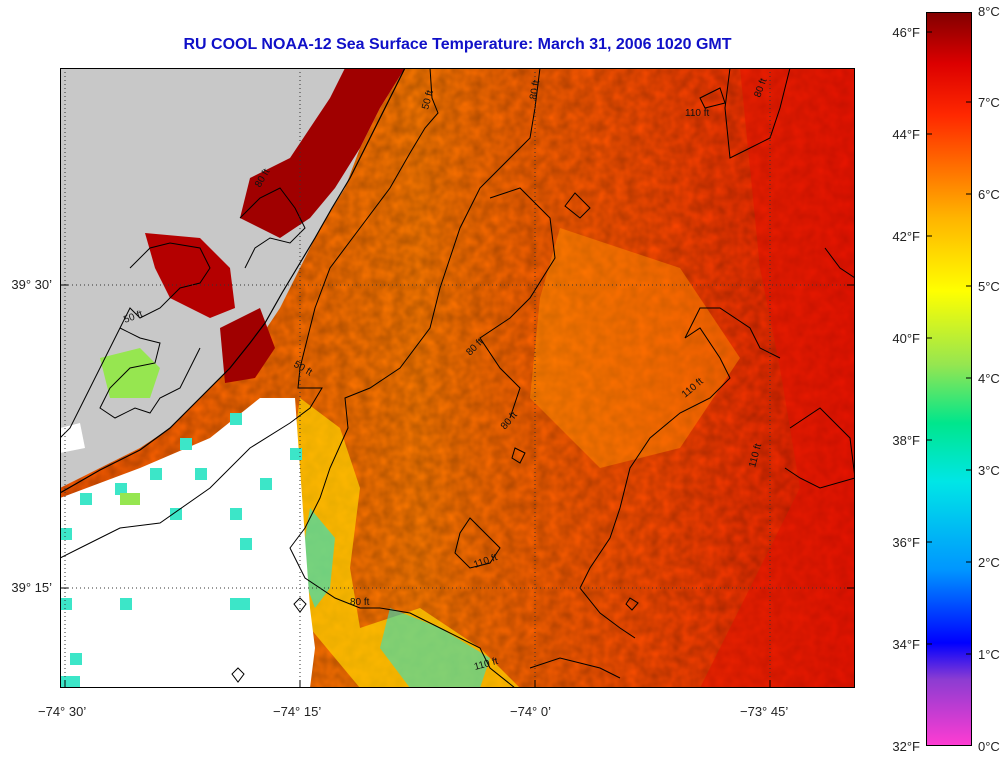 This screenshot has height=761, width=1008. Describe the element at coordinates (989, 11) in the screenshot. I see `colorbar-c-label: 8°C` at that location.